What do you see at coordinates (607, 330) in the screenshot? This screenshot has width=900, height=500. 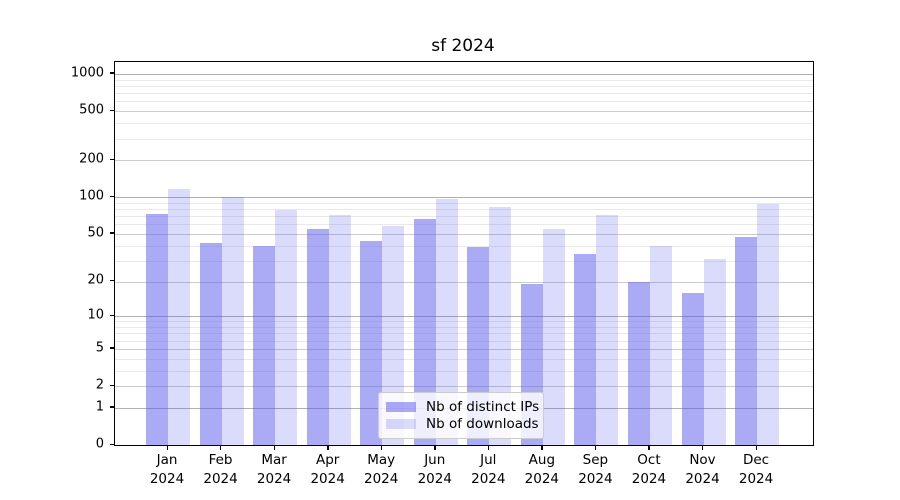 I see `bar-sep-downloads` at bounding box center [607, 330].